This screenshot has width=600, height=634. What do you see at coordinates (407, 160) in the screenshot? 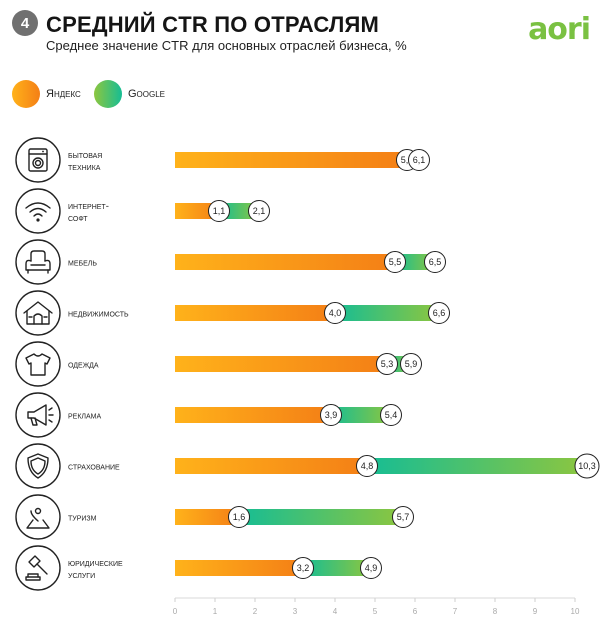
I see `value-label-yandex: 5,8` at bounding box center [407, 160].